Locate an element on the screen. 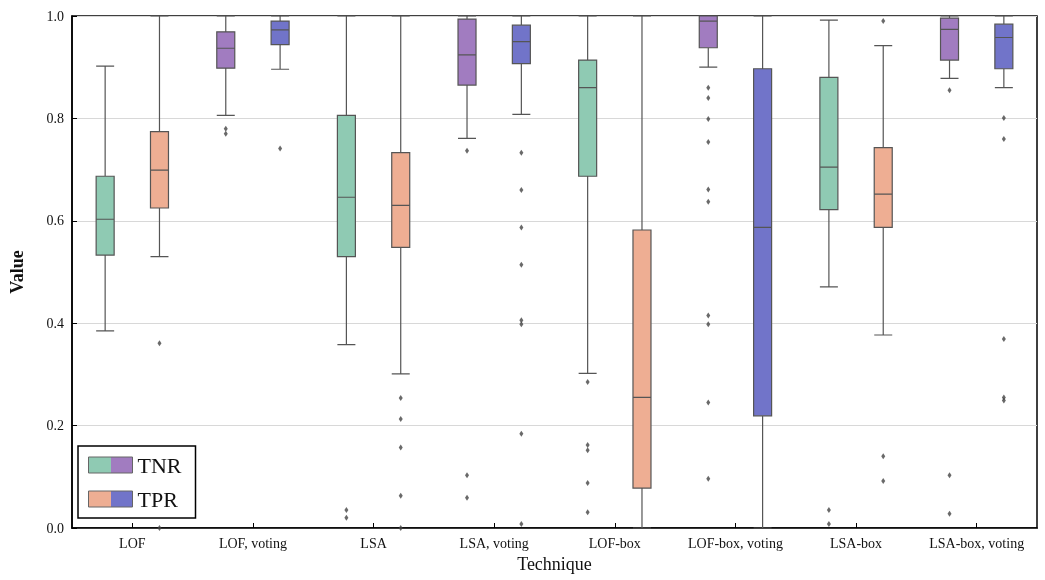 This screenshot has width=1045, height=580. x-tick-label: LSA-box is located at coordinates (856, 543).